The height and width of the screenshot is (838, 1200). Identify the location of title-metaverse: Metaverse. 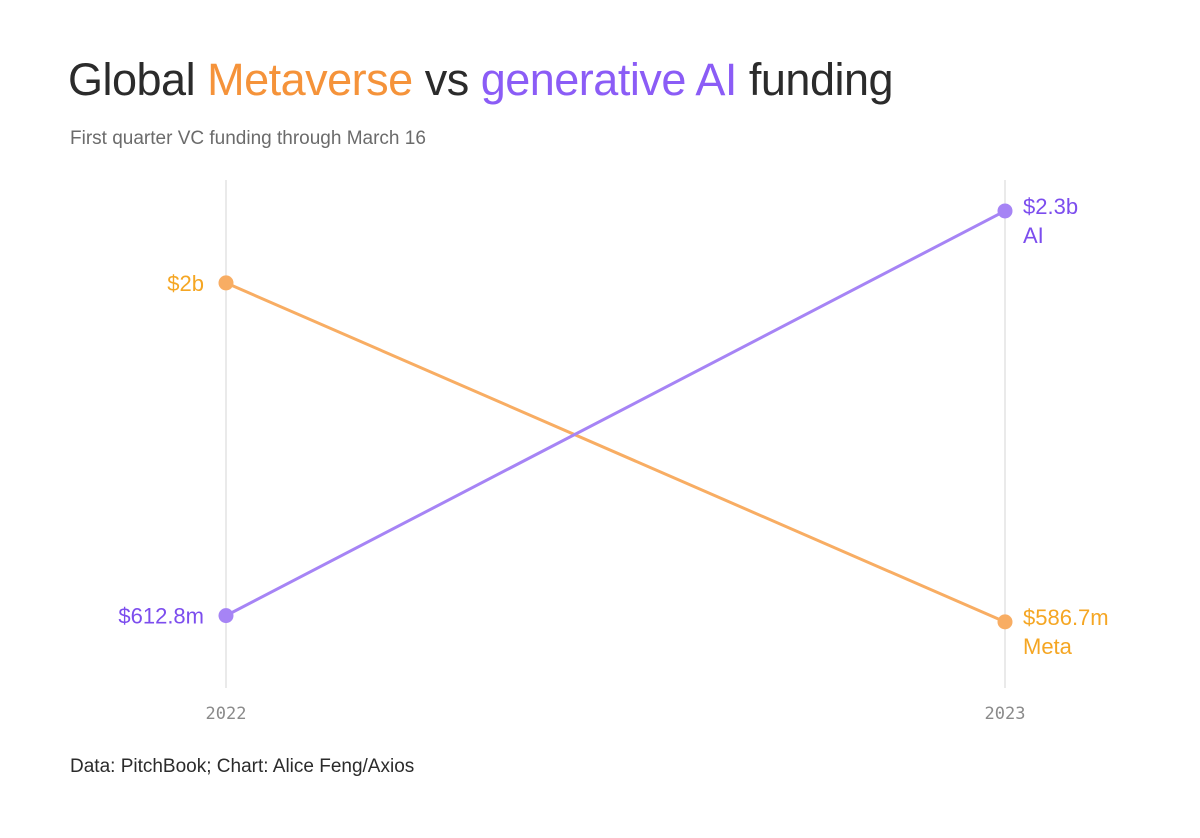
(310, 79).